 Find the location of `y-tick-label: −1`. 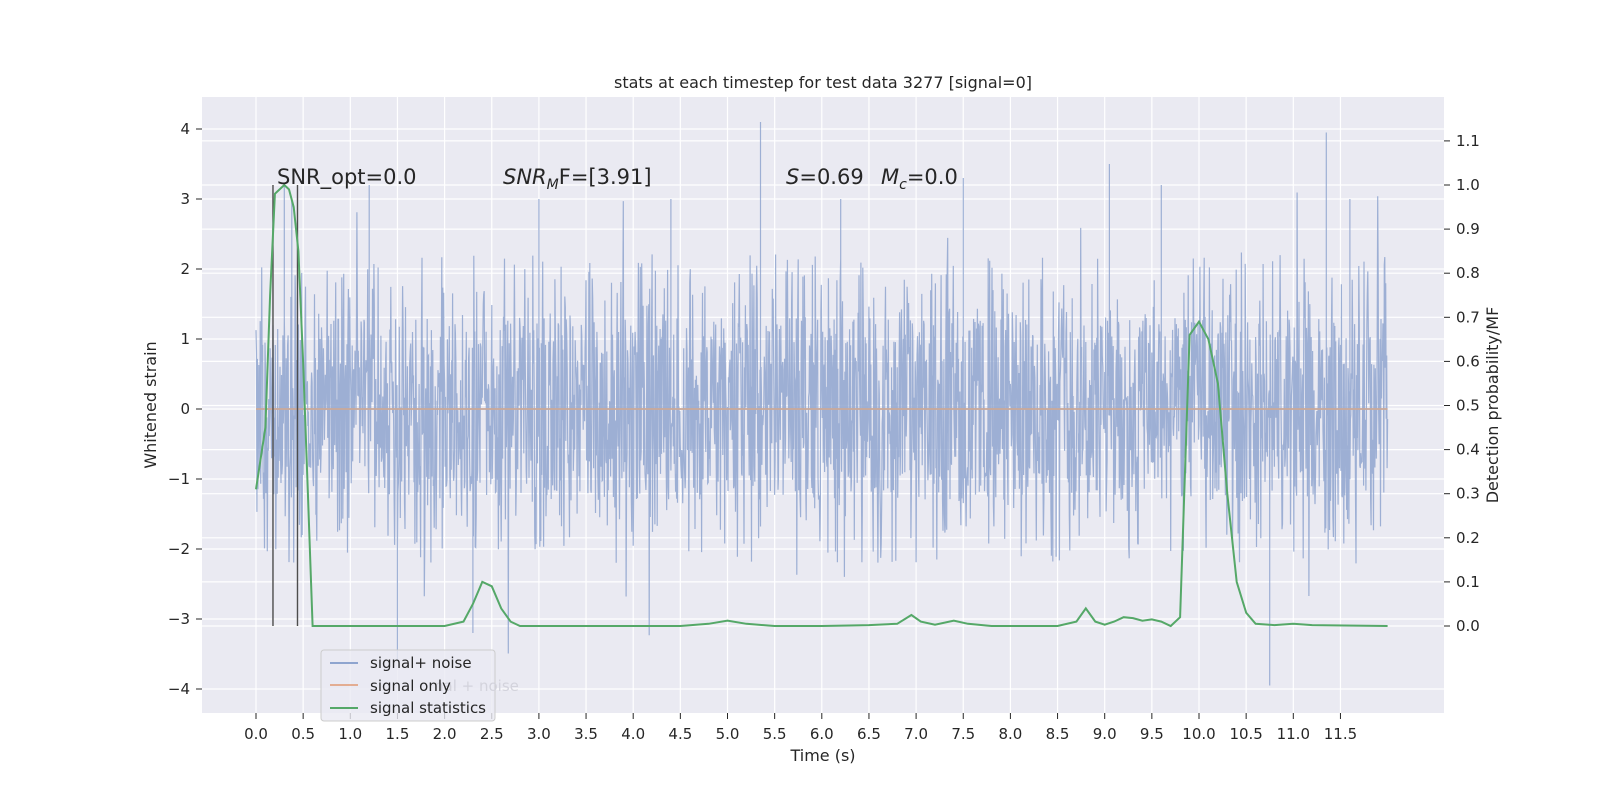

y-tick-label: −1 is located at coordinates (179, 479).